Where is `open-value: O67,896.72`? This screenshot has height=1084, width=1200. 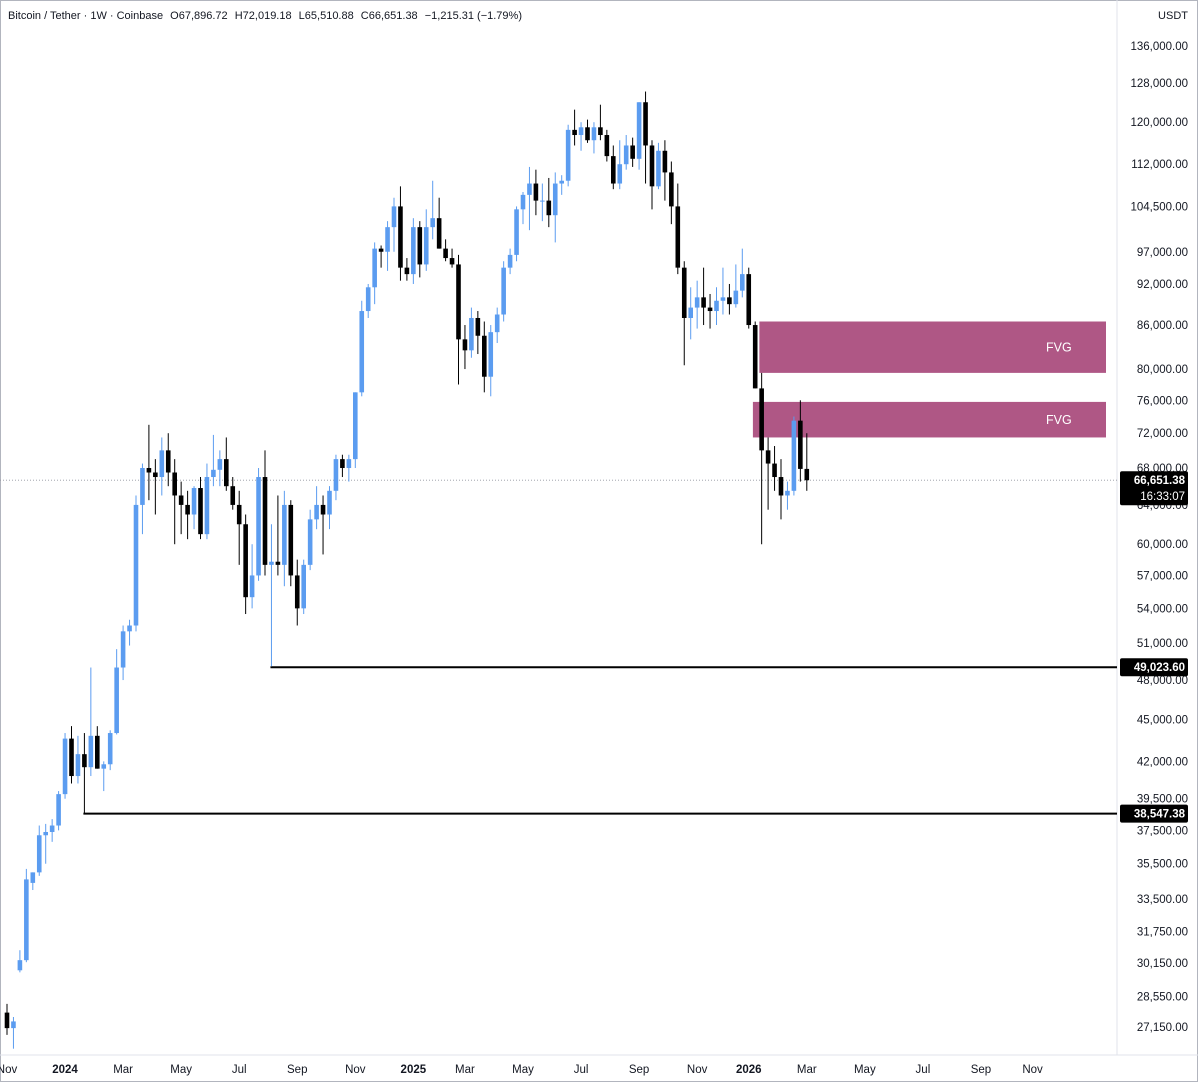
open-value: O67,896.72 is located at coordinates (199, 16).